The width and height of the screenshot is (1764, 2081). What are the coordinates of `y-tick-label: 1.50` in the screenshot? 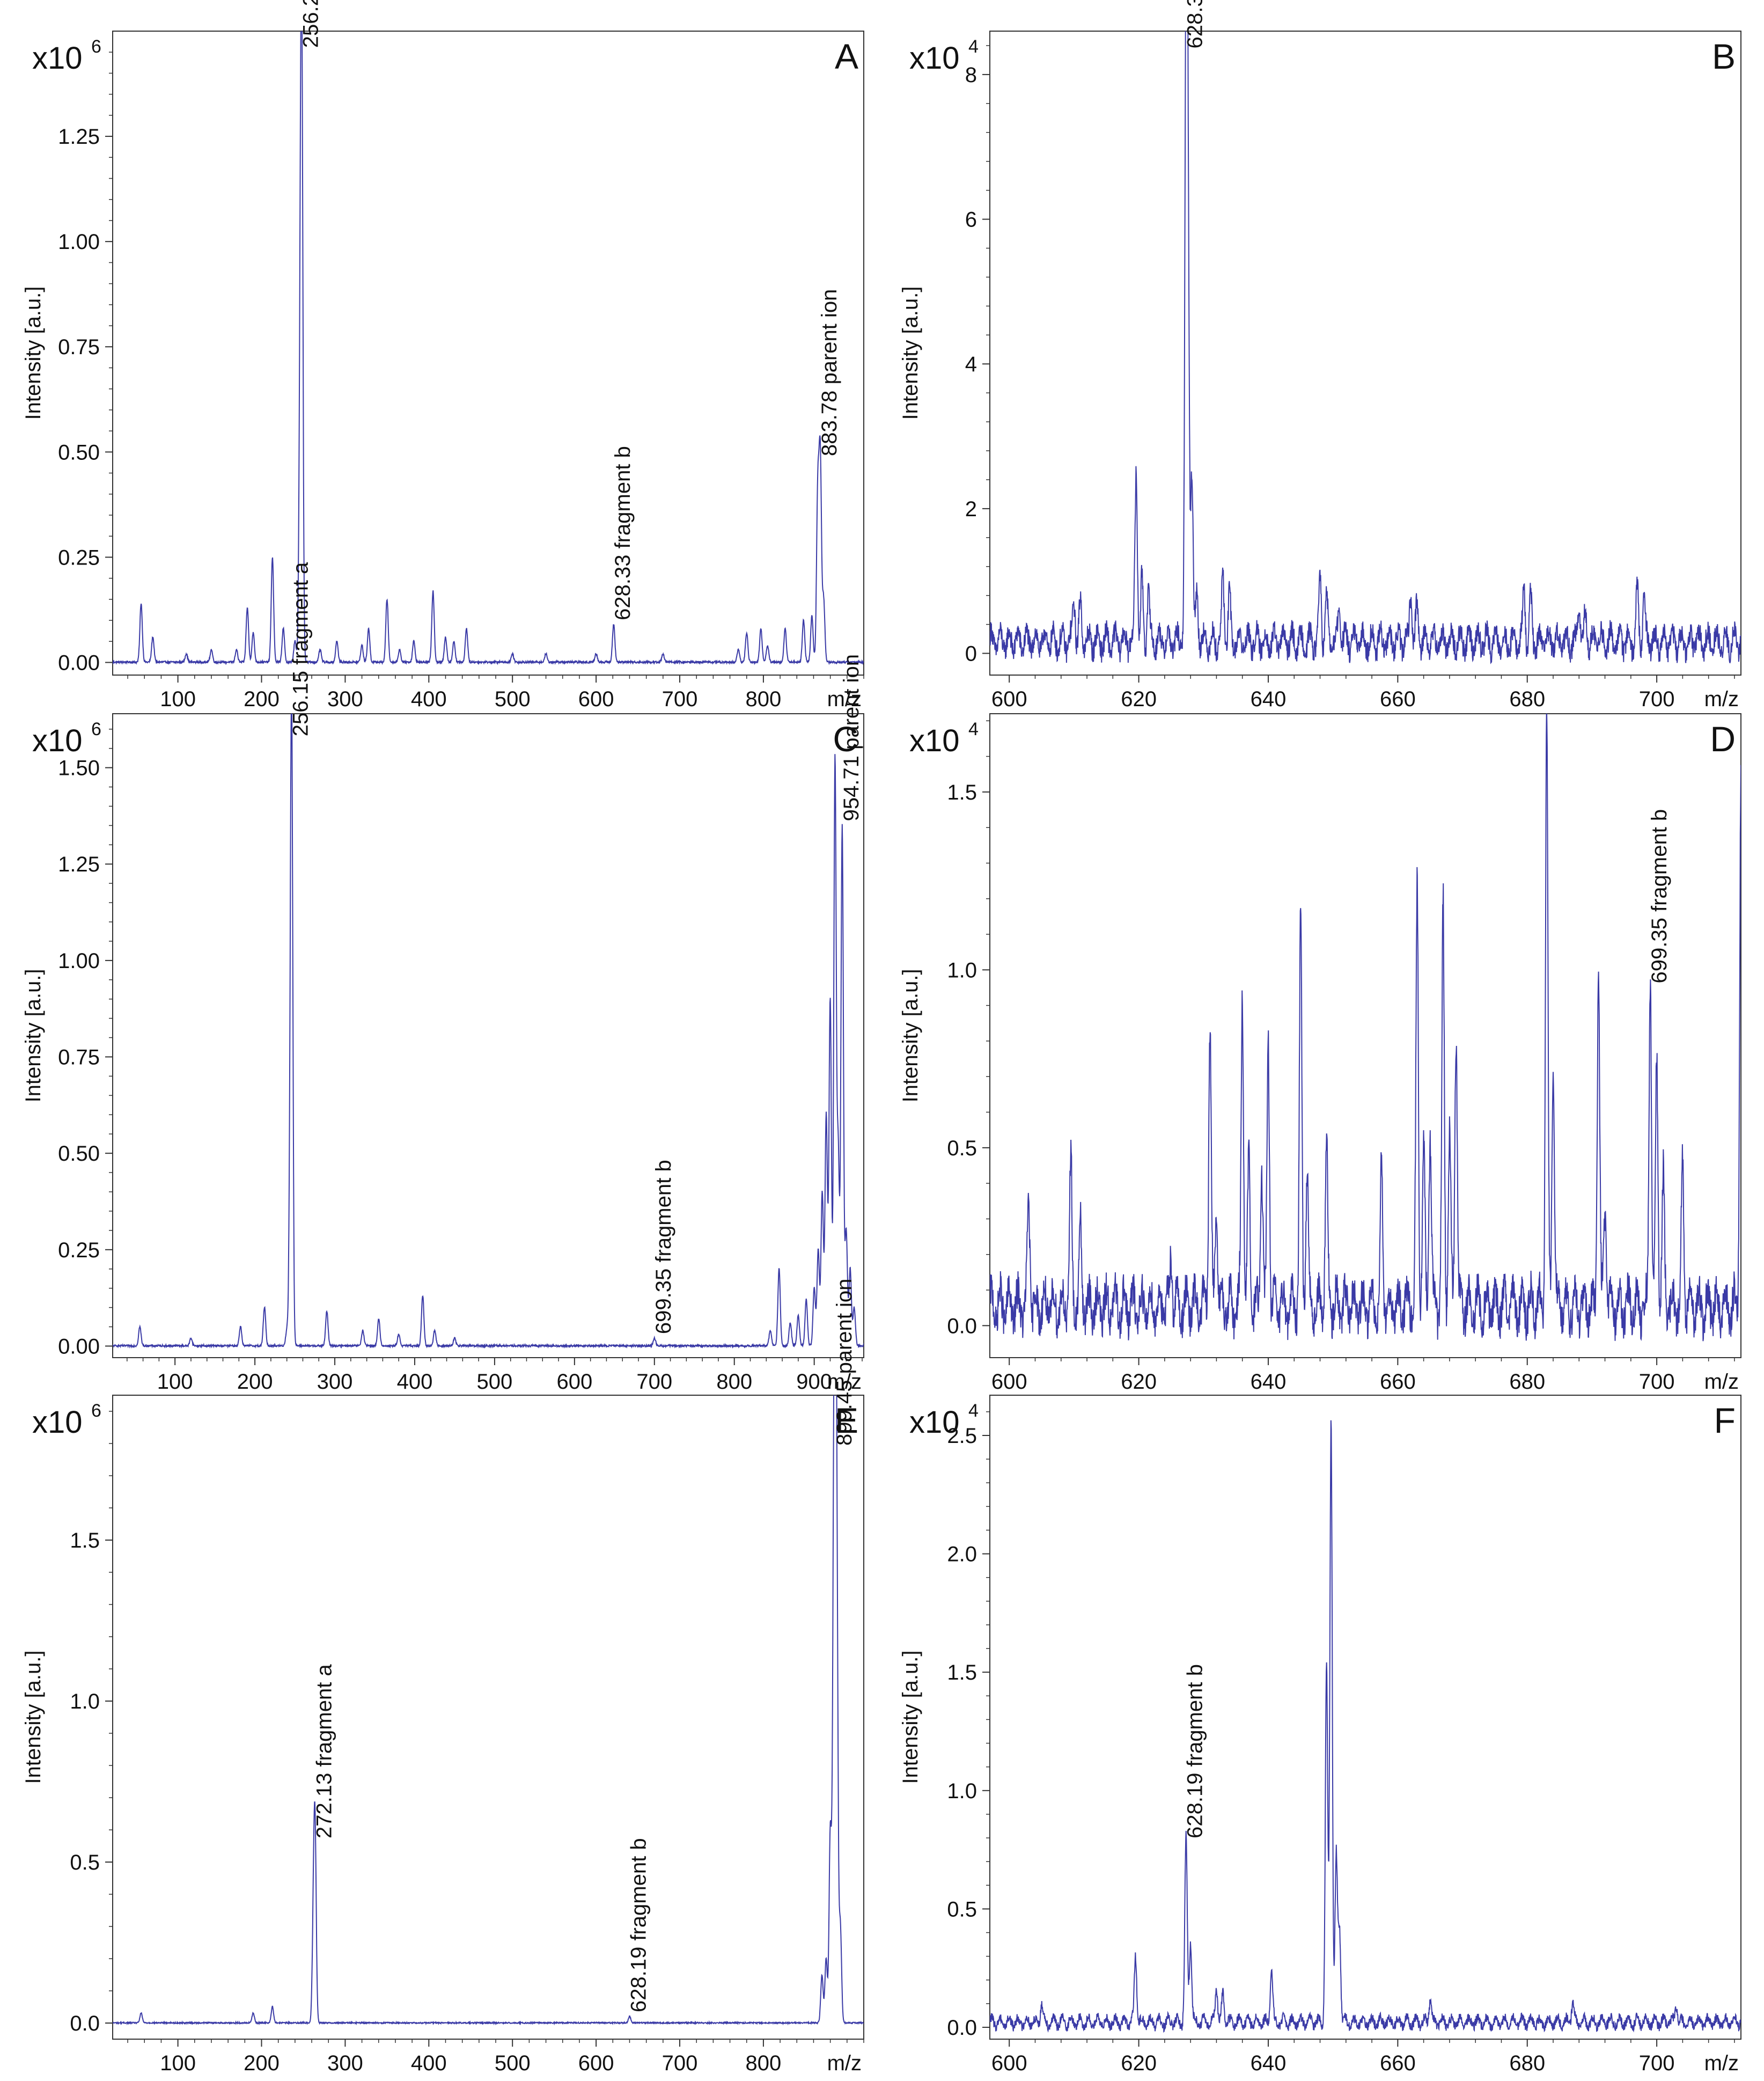 It's located at (79, 768).